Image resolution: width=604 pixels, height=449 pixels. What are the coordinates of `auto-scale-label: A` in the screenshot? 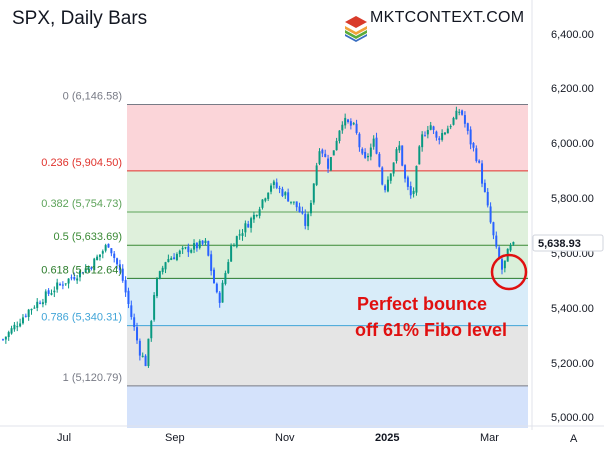 It's located at (574, 439).